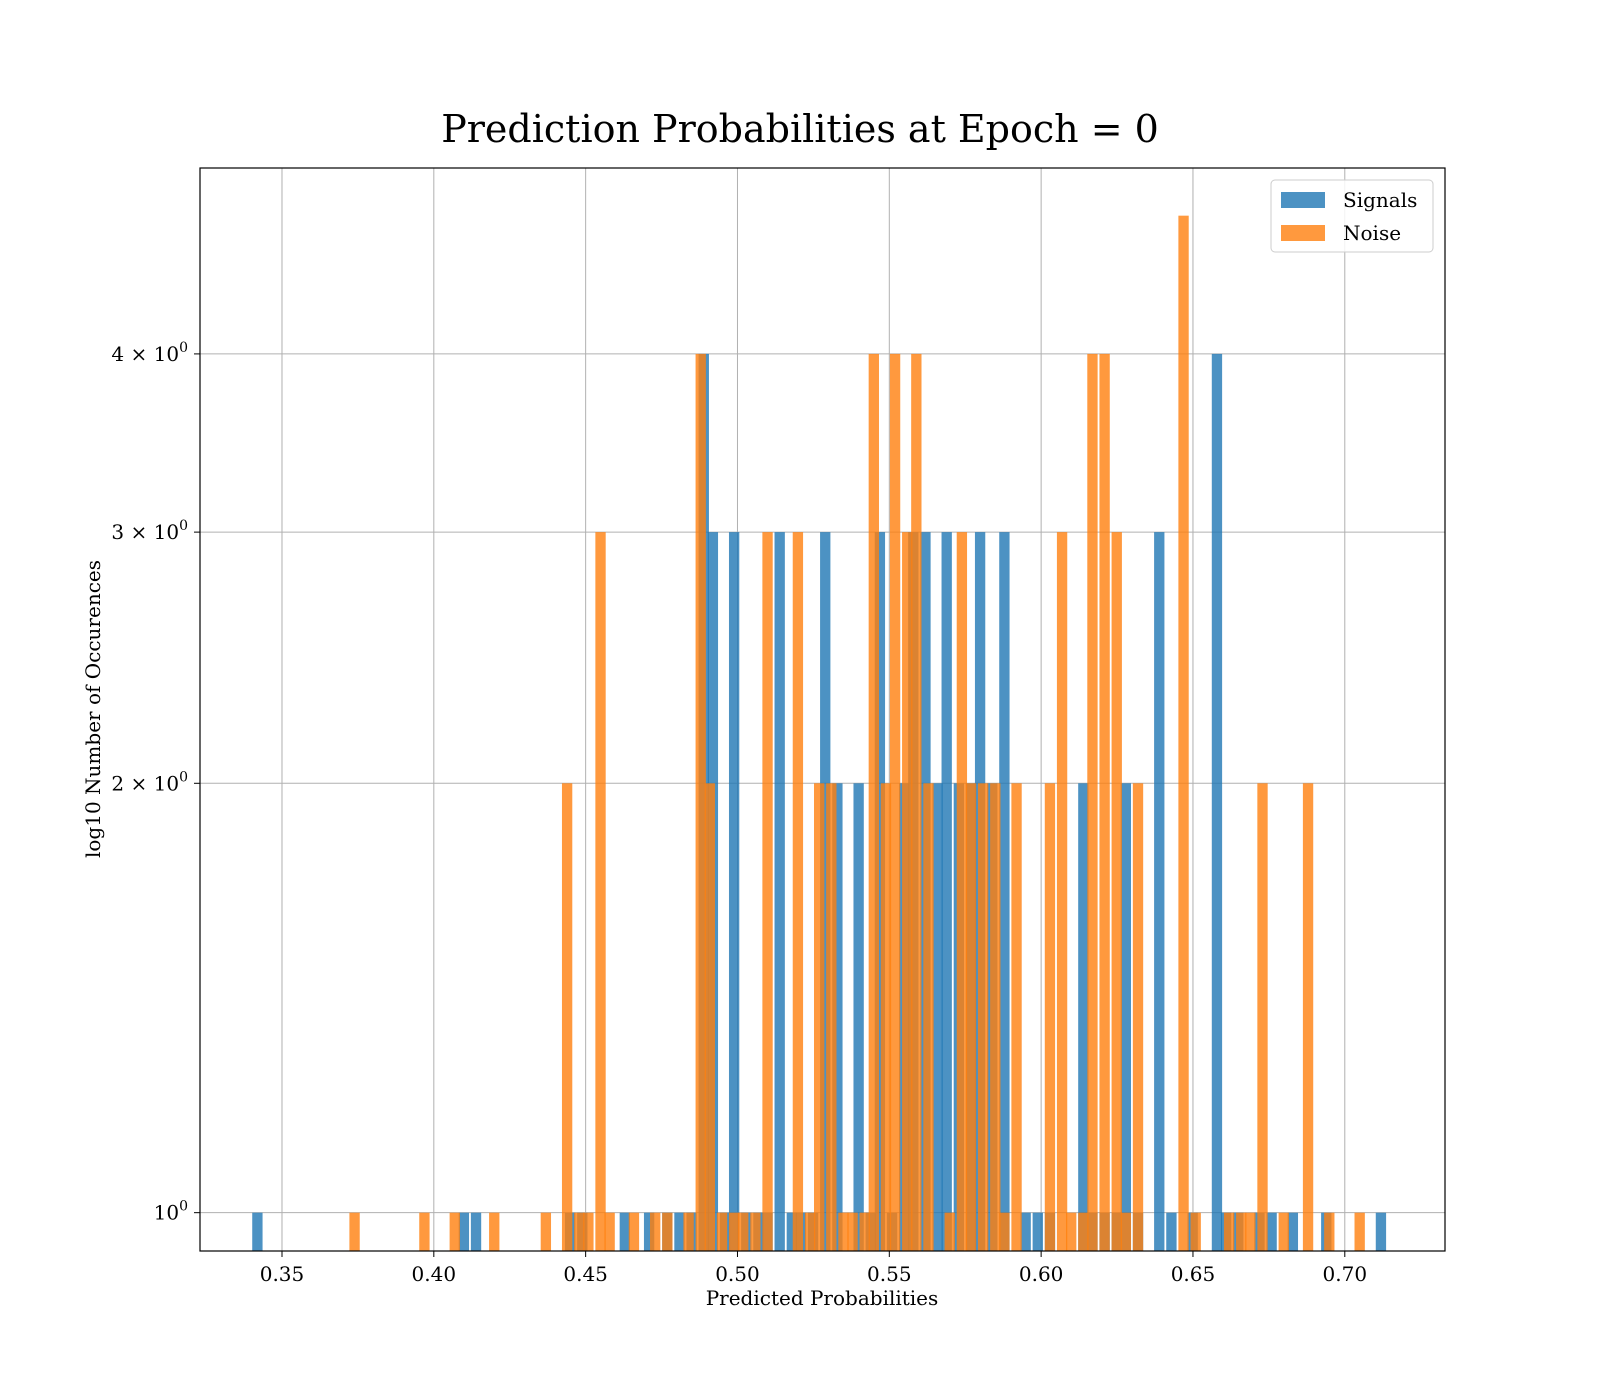 The height and width of the screenshot is (1400, 1600). Describe the element at coordinates (889, 1274) in the screenshot. I see `x-tick-label: 0.55` at that location.